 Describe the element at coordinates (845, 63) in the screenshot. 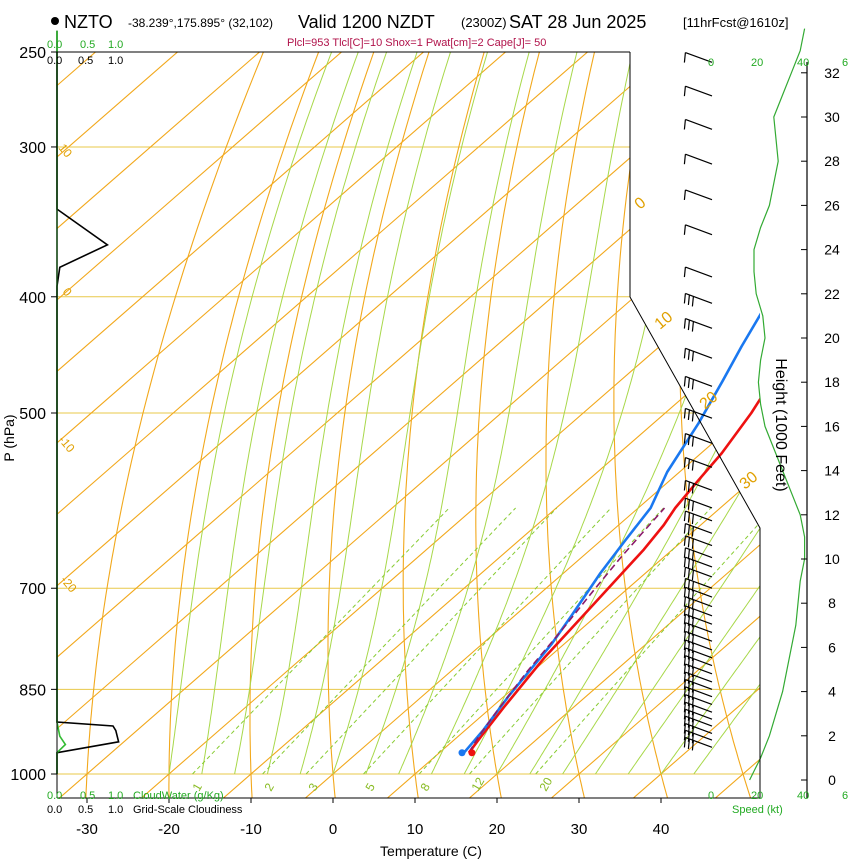

I see `speed-scale-top-6: 6` at that location.